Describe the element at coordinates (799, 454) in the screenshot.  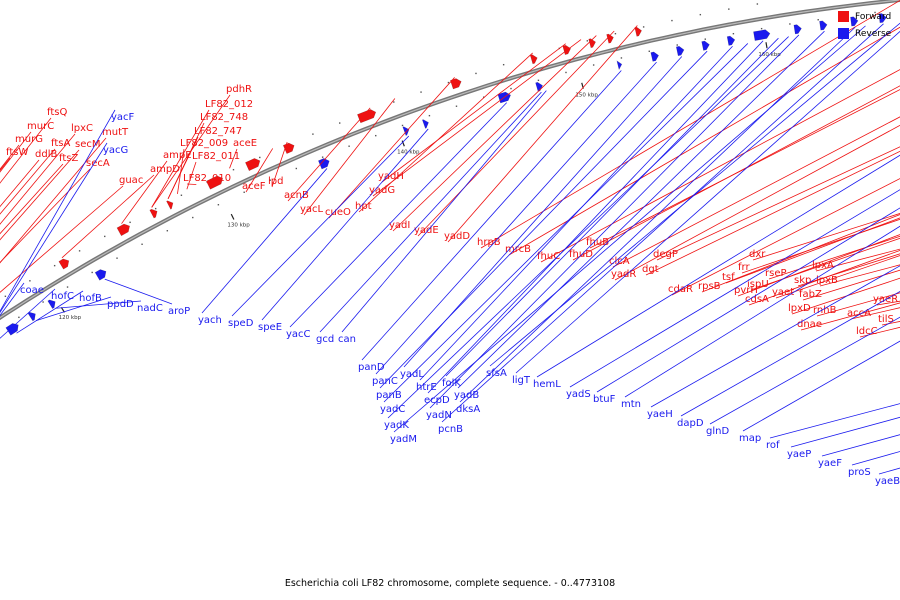
I see `gene-label-yaeP: yaeP` at that location.